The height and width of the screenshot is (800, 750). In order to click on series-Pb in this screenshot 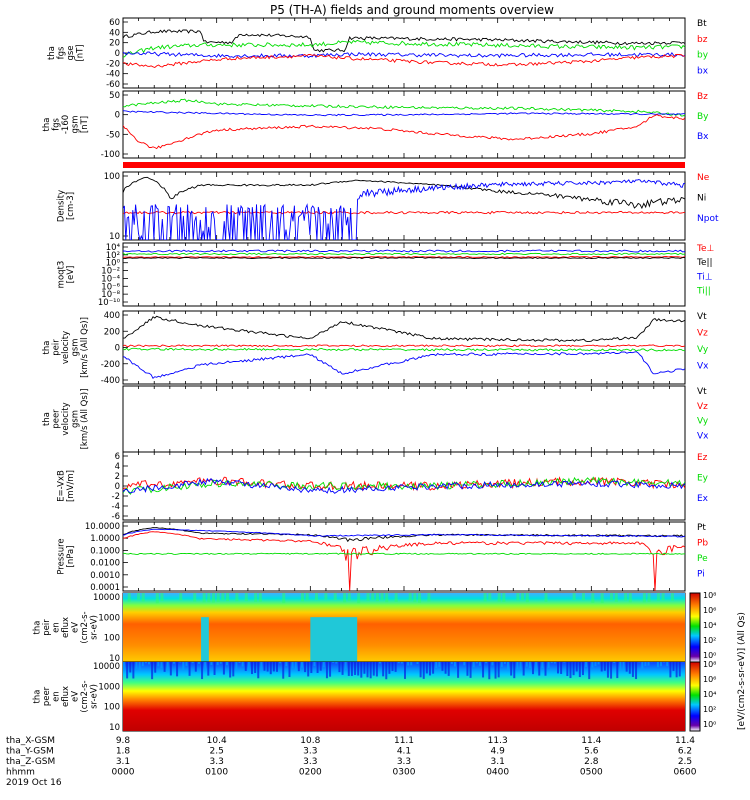, I will do `click(404, 561)`.